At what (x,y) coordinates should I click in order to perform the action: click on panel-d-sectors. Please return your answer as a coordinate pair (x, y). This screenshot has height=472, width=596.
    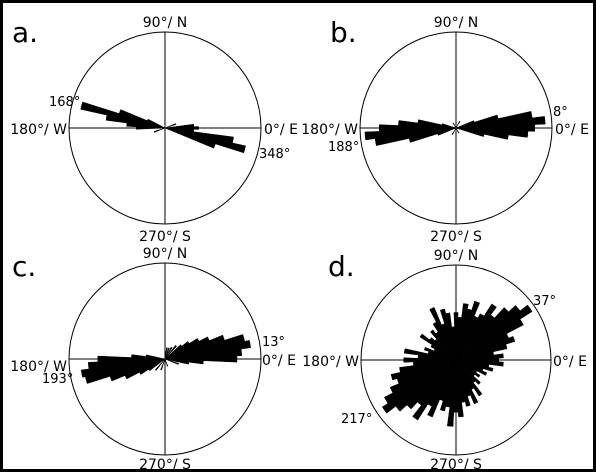
    Looking at the image, I should click on (457, 363).